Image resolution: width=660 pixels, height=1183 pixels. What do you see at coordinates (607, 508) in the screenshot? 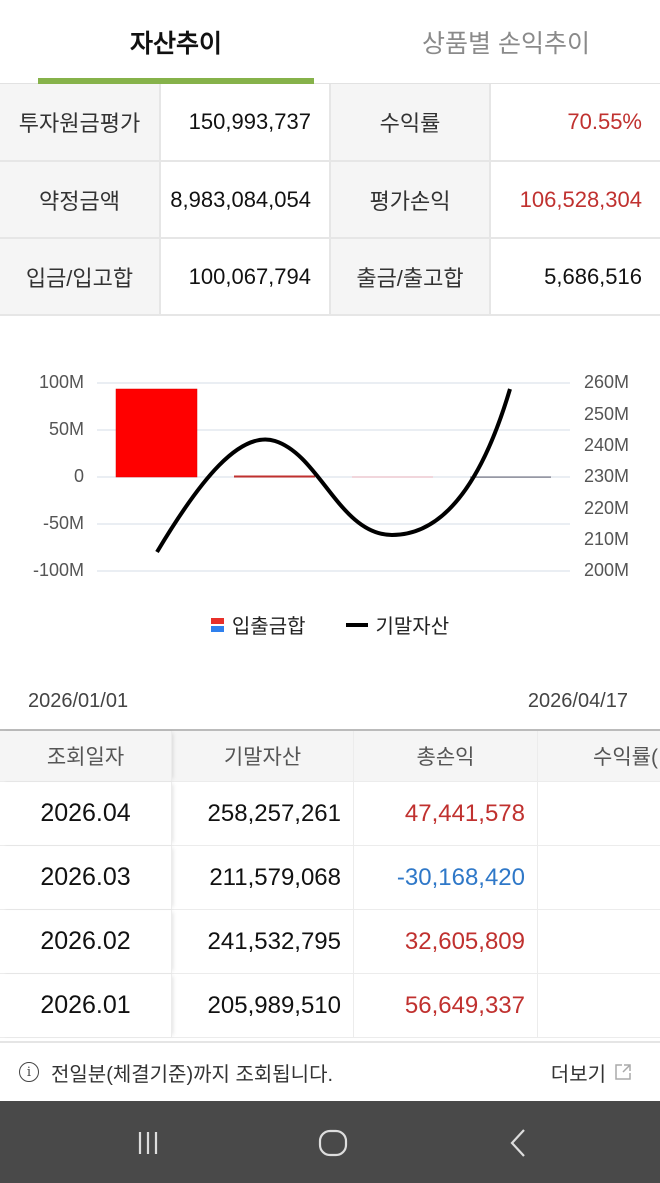
I see `y-right-tick: 220M` at bounding box center [607, 508].